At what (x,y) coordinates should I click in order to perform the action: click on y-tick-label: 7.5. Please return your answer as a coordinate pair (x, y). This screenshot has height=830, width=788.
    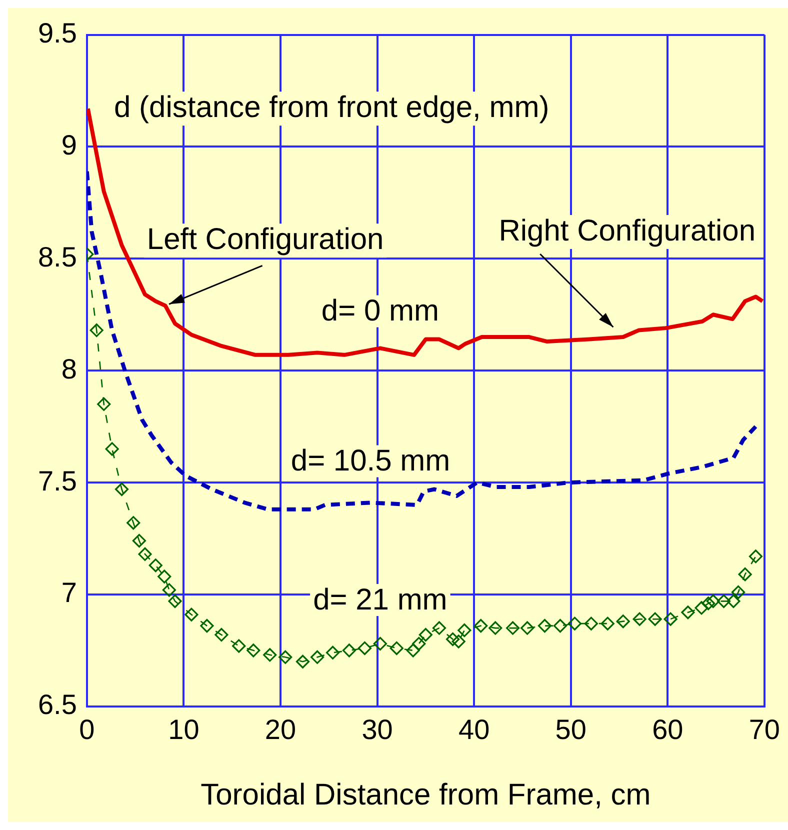
    Looking at the image, I should click on (57, 480).